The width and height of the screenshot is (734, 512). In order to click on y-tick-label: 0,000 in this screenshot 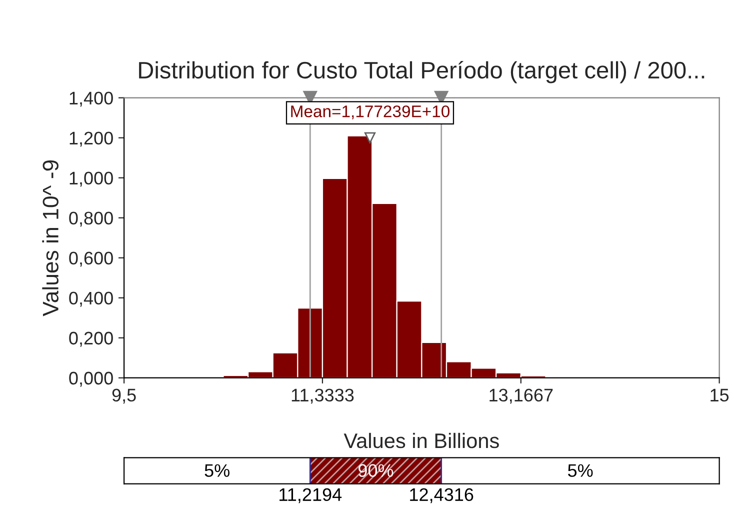, I will do `click(91, 379)`.